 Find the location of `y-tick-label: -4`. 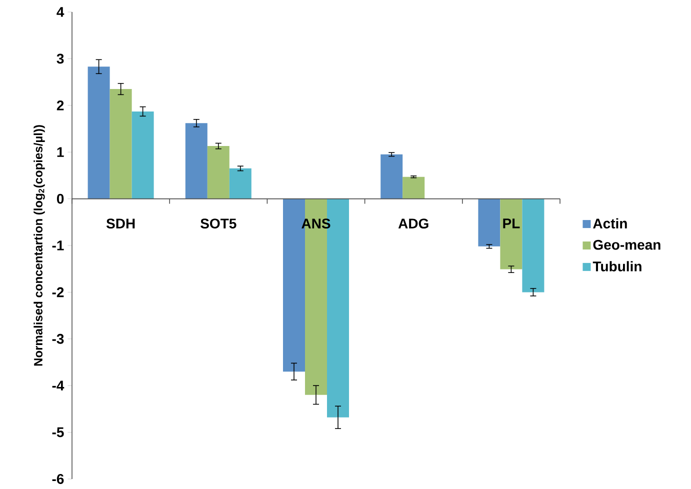

y-tick-label: -4 is located at coordinates (58, 385).